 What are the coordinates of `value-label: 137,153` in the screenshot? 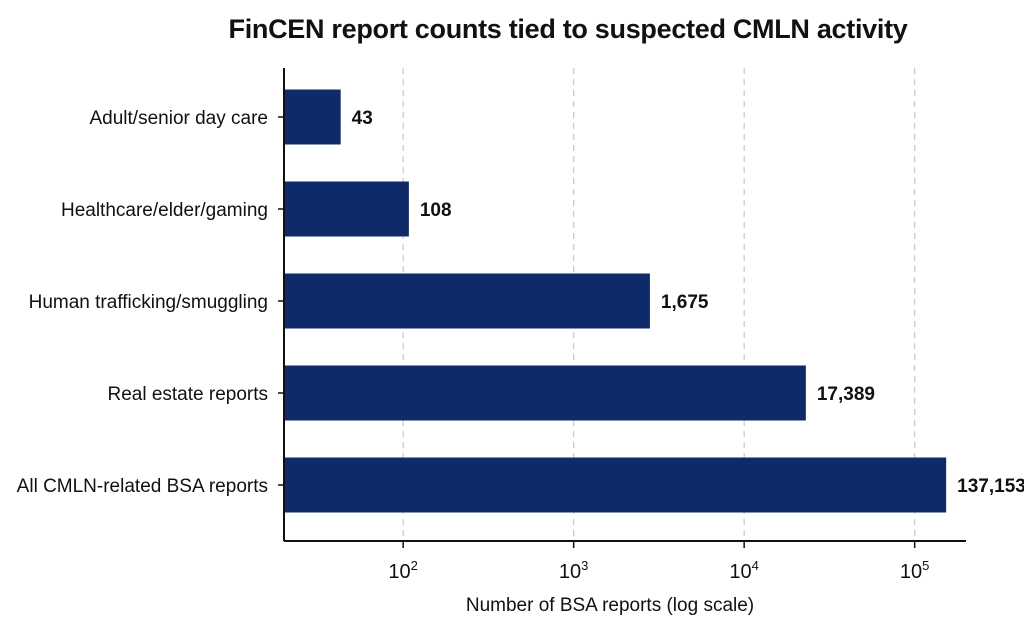 It's located at (990, 486).